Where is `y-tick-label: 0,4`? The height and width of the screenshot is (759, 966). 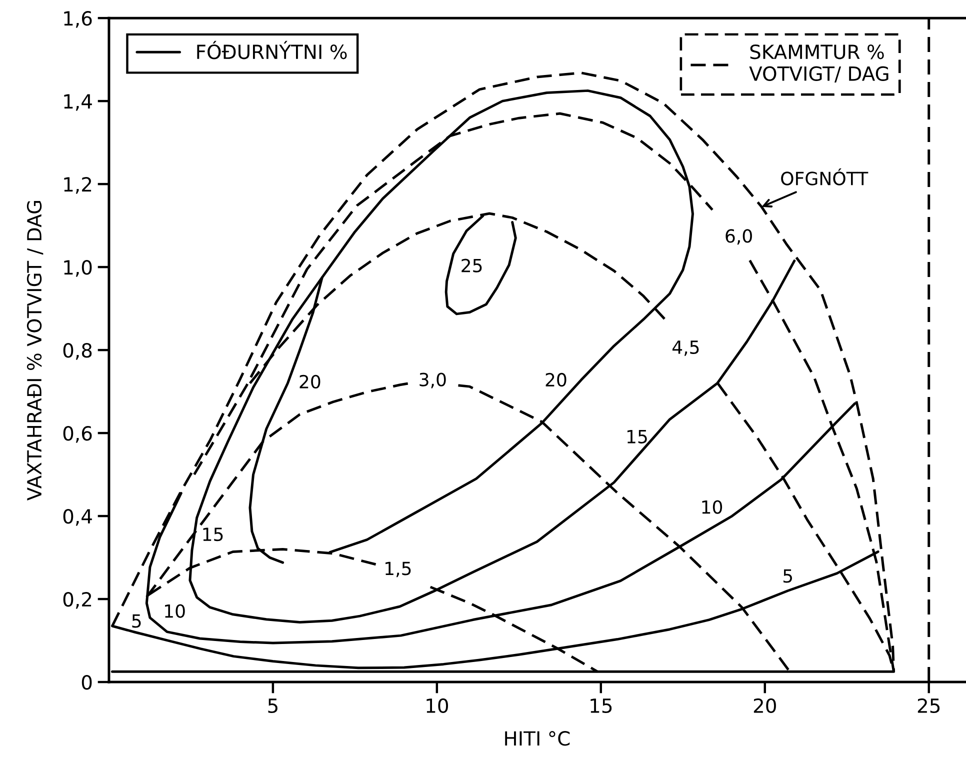 y-tick-label: 0,4 is located at coordinates (77, 517).